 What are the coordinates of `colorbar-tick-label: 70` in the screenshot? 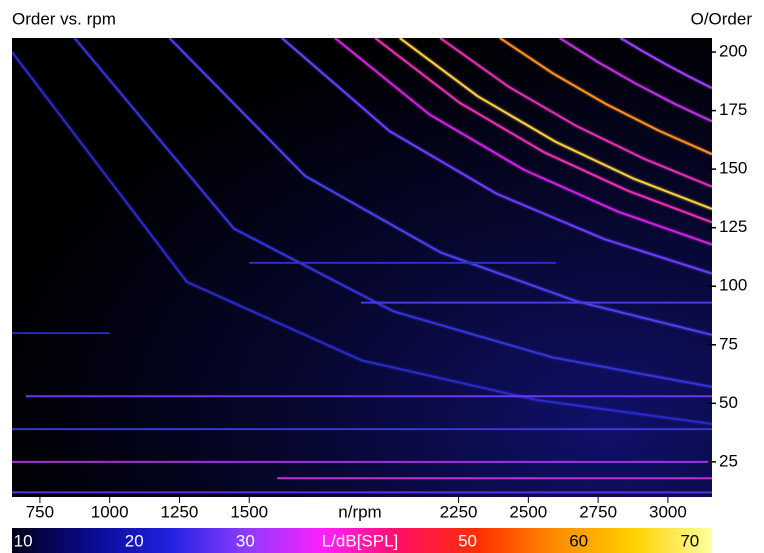 It's located at (689, 540).